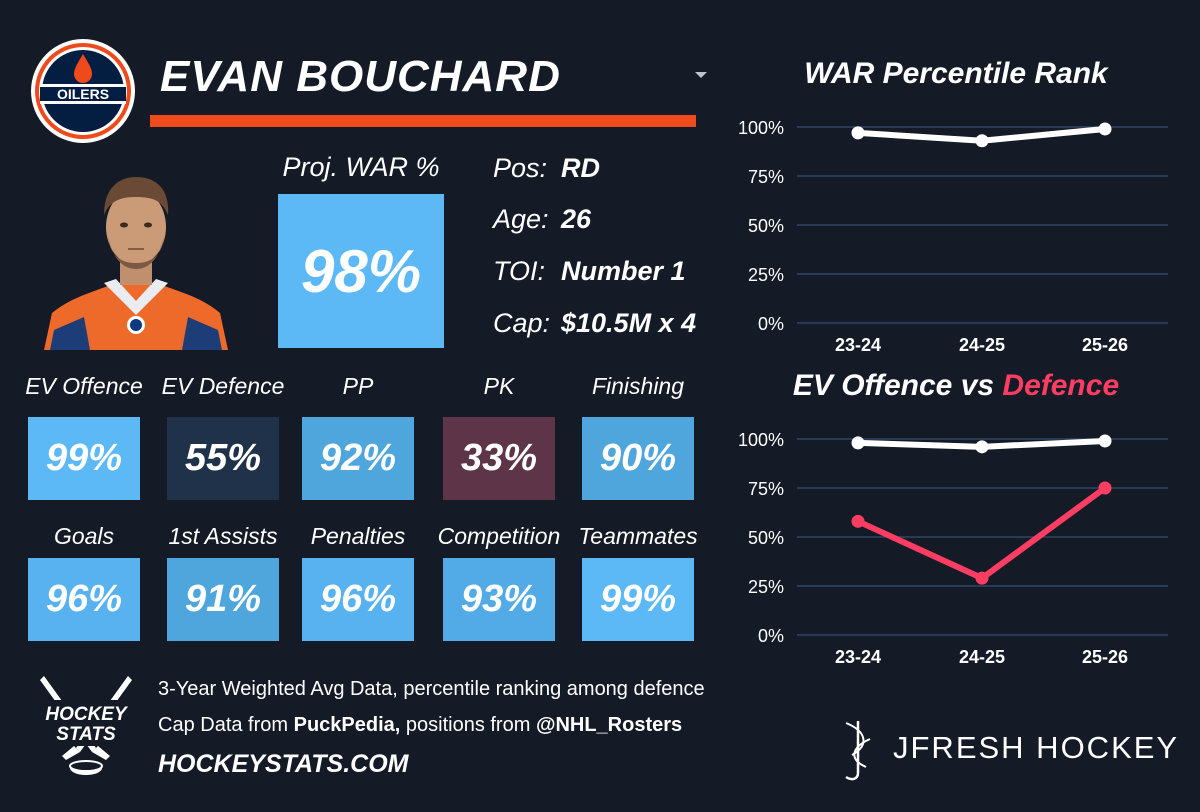 This screenshot has width=1200, height=812. I want to click on metric-label-pk: PK, so click(499, 386).